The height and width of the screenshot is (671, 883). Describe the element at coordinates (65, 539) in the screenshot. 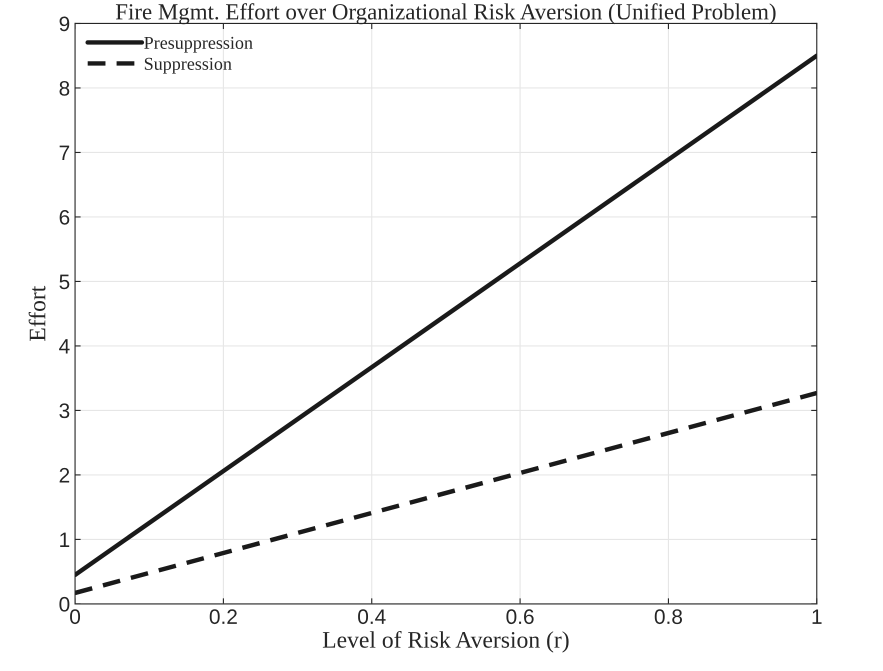

I see `y-tick-label: 1` at that location.